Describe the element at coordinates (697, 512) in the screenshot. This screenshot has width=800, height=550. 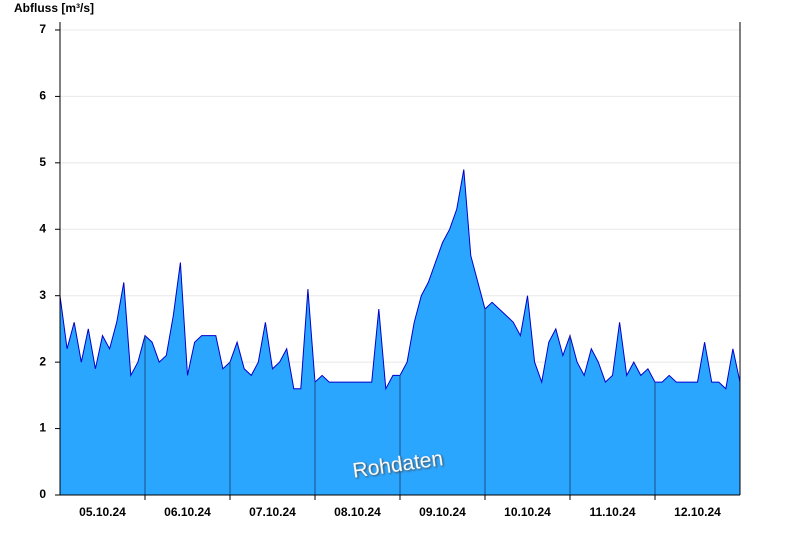
I see `x-tick-label: 12.10.24` at that location.